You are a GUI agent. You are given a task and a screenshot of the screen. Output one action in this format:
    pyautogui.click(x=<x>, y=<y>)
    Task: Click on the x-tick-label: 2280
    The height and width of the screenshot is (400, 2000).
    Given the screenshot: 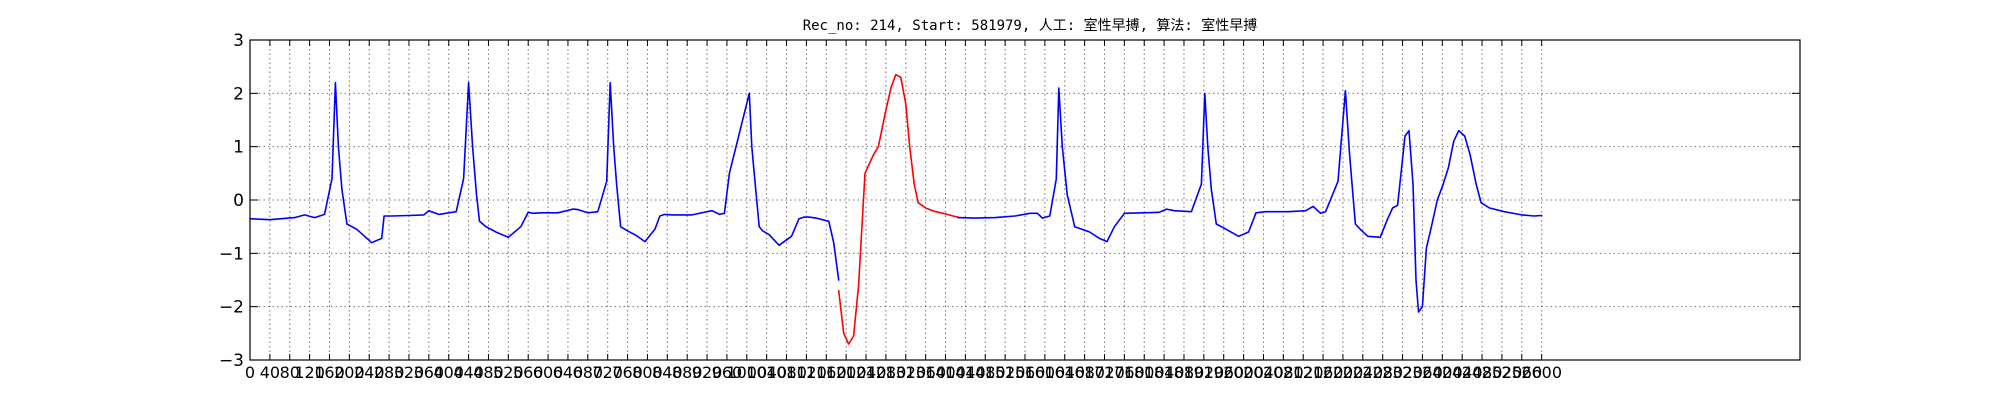 What is the action you would take?
    pyautogui.click(x=1382, y=372)
    